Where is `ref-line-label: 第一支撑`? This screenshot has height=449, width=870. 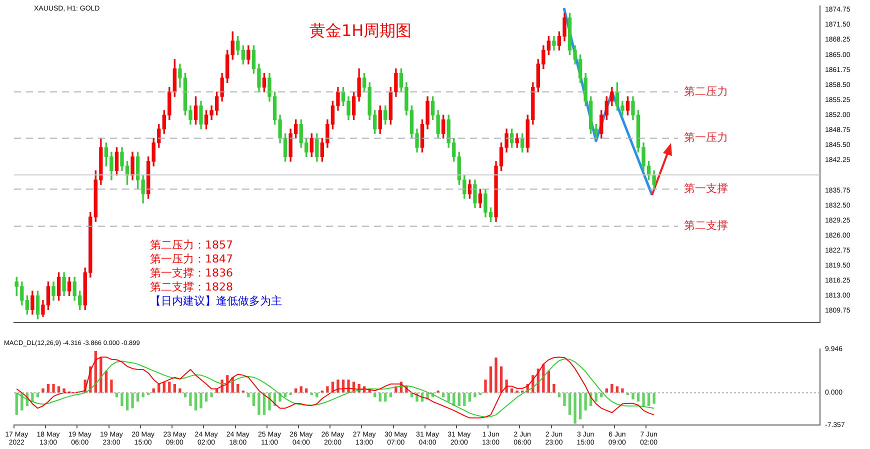
ref-line-label: 第一支撑 is located at coordinates (706, 189).